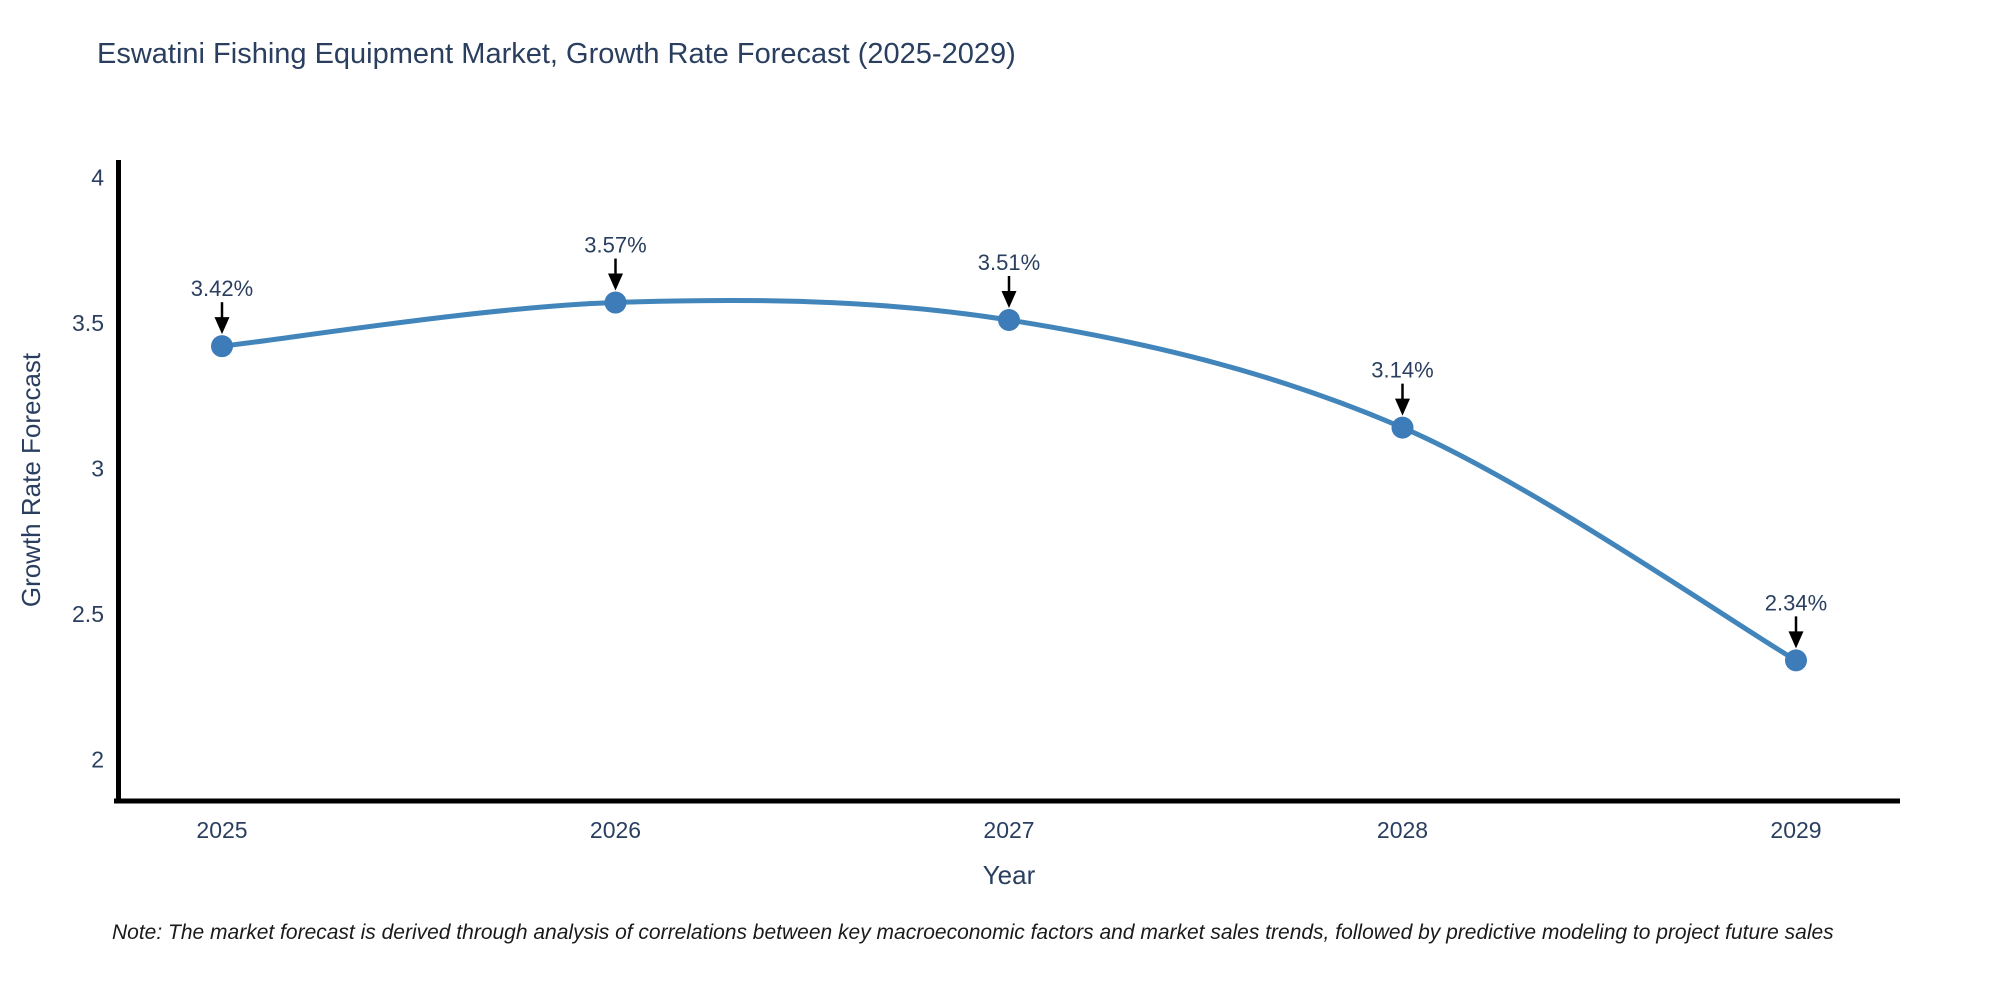 The width and height of the screenshot is (2000, 1000). What do you see at coordinates (31, 479) in the screenshot?
I see `y-axis-title: Growth Rate Forecast` at bounding box center [31, 479].